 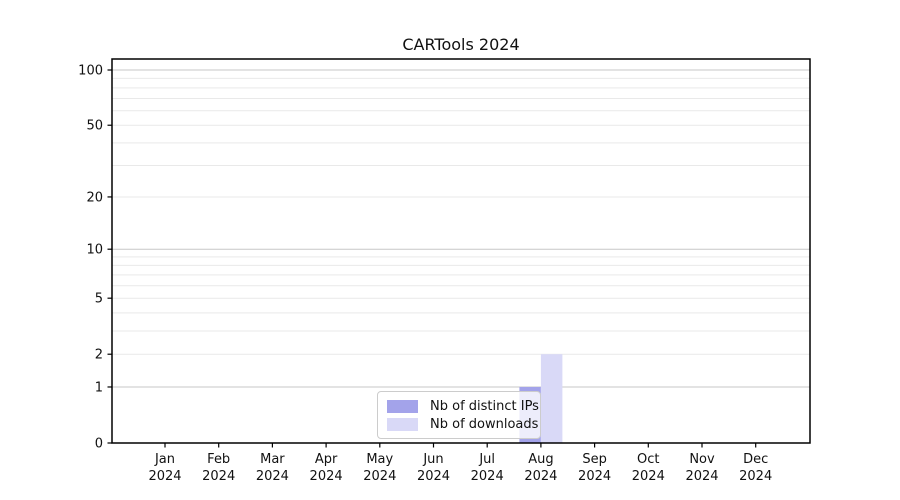 What do you see at coordinates (755, 459) in the screenshot?
I see `x-tick-label-month: Dec` at bounding box center [755, 459].